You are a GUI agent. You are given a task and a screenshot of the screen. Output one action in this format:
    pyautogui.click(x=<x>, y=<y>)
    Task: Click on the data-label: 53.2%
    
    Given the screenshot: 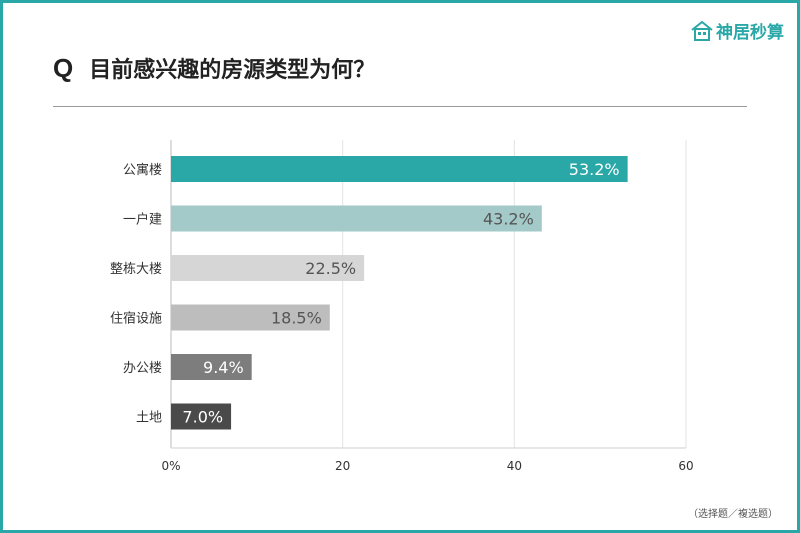 What is the action you would take?
    pyautogui.click(x=594, y=169)
    